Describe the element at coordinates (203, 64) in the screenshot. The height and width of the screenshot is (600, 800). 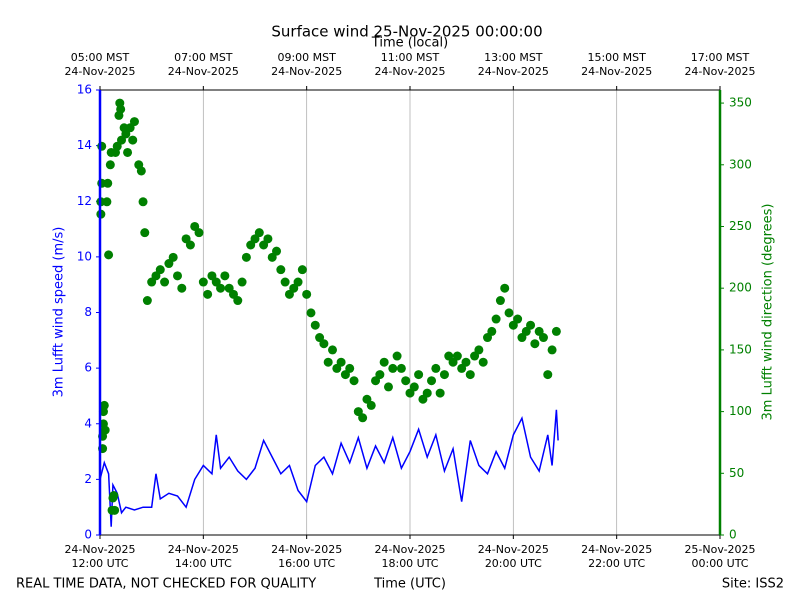
I see `x2-tick-label: 07:00 MST 24-Nov-2025` at that location.